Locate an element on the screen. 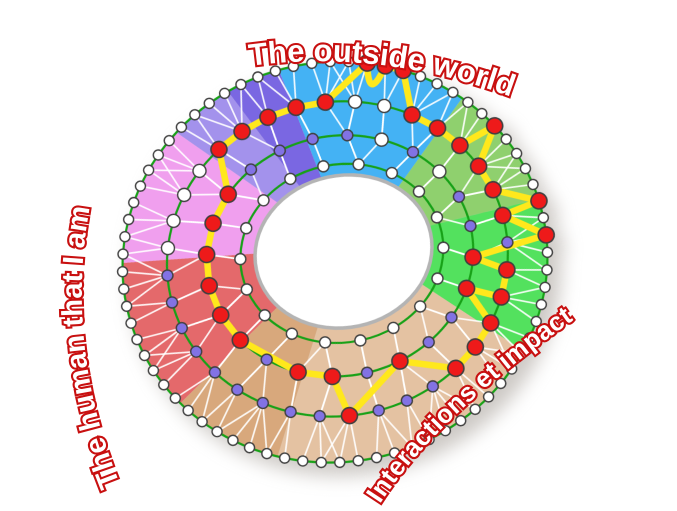 The width and height of the screenshot is (677, 511). sector-pink is located at coordinates (200, 197).